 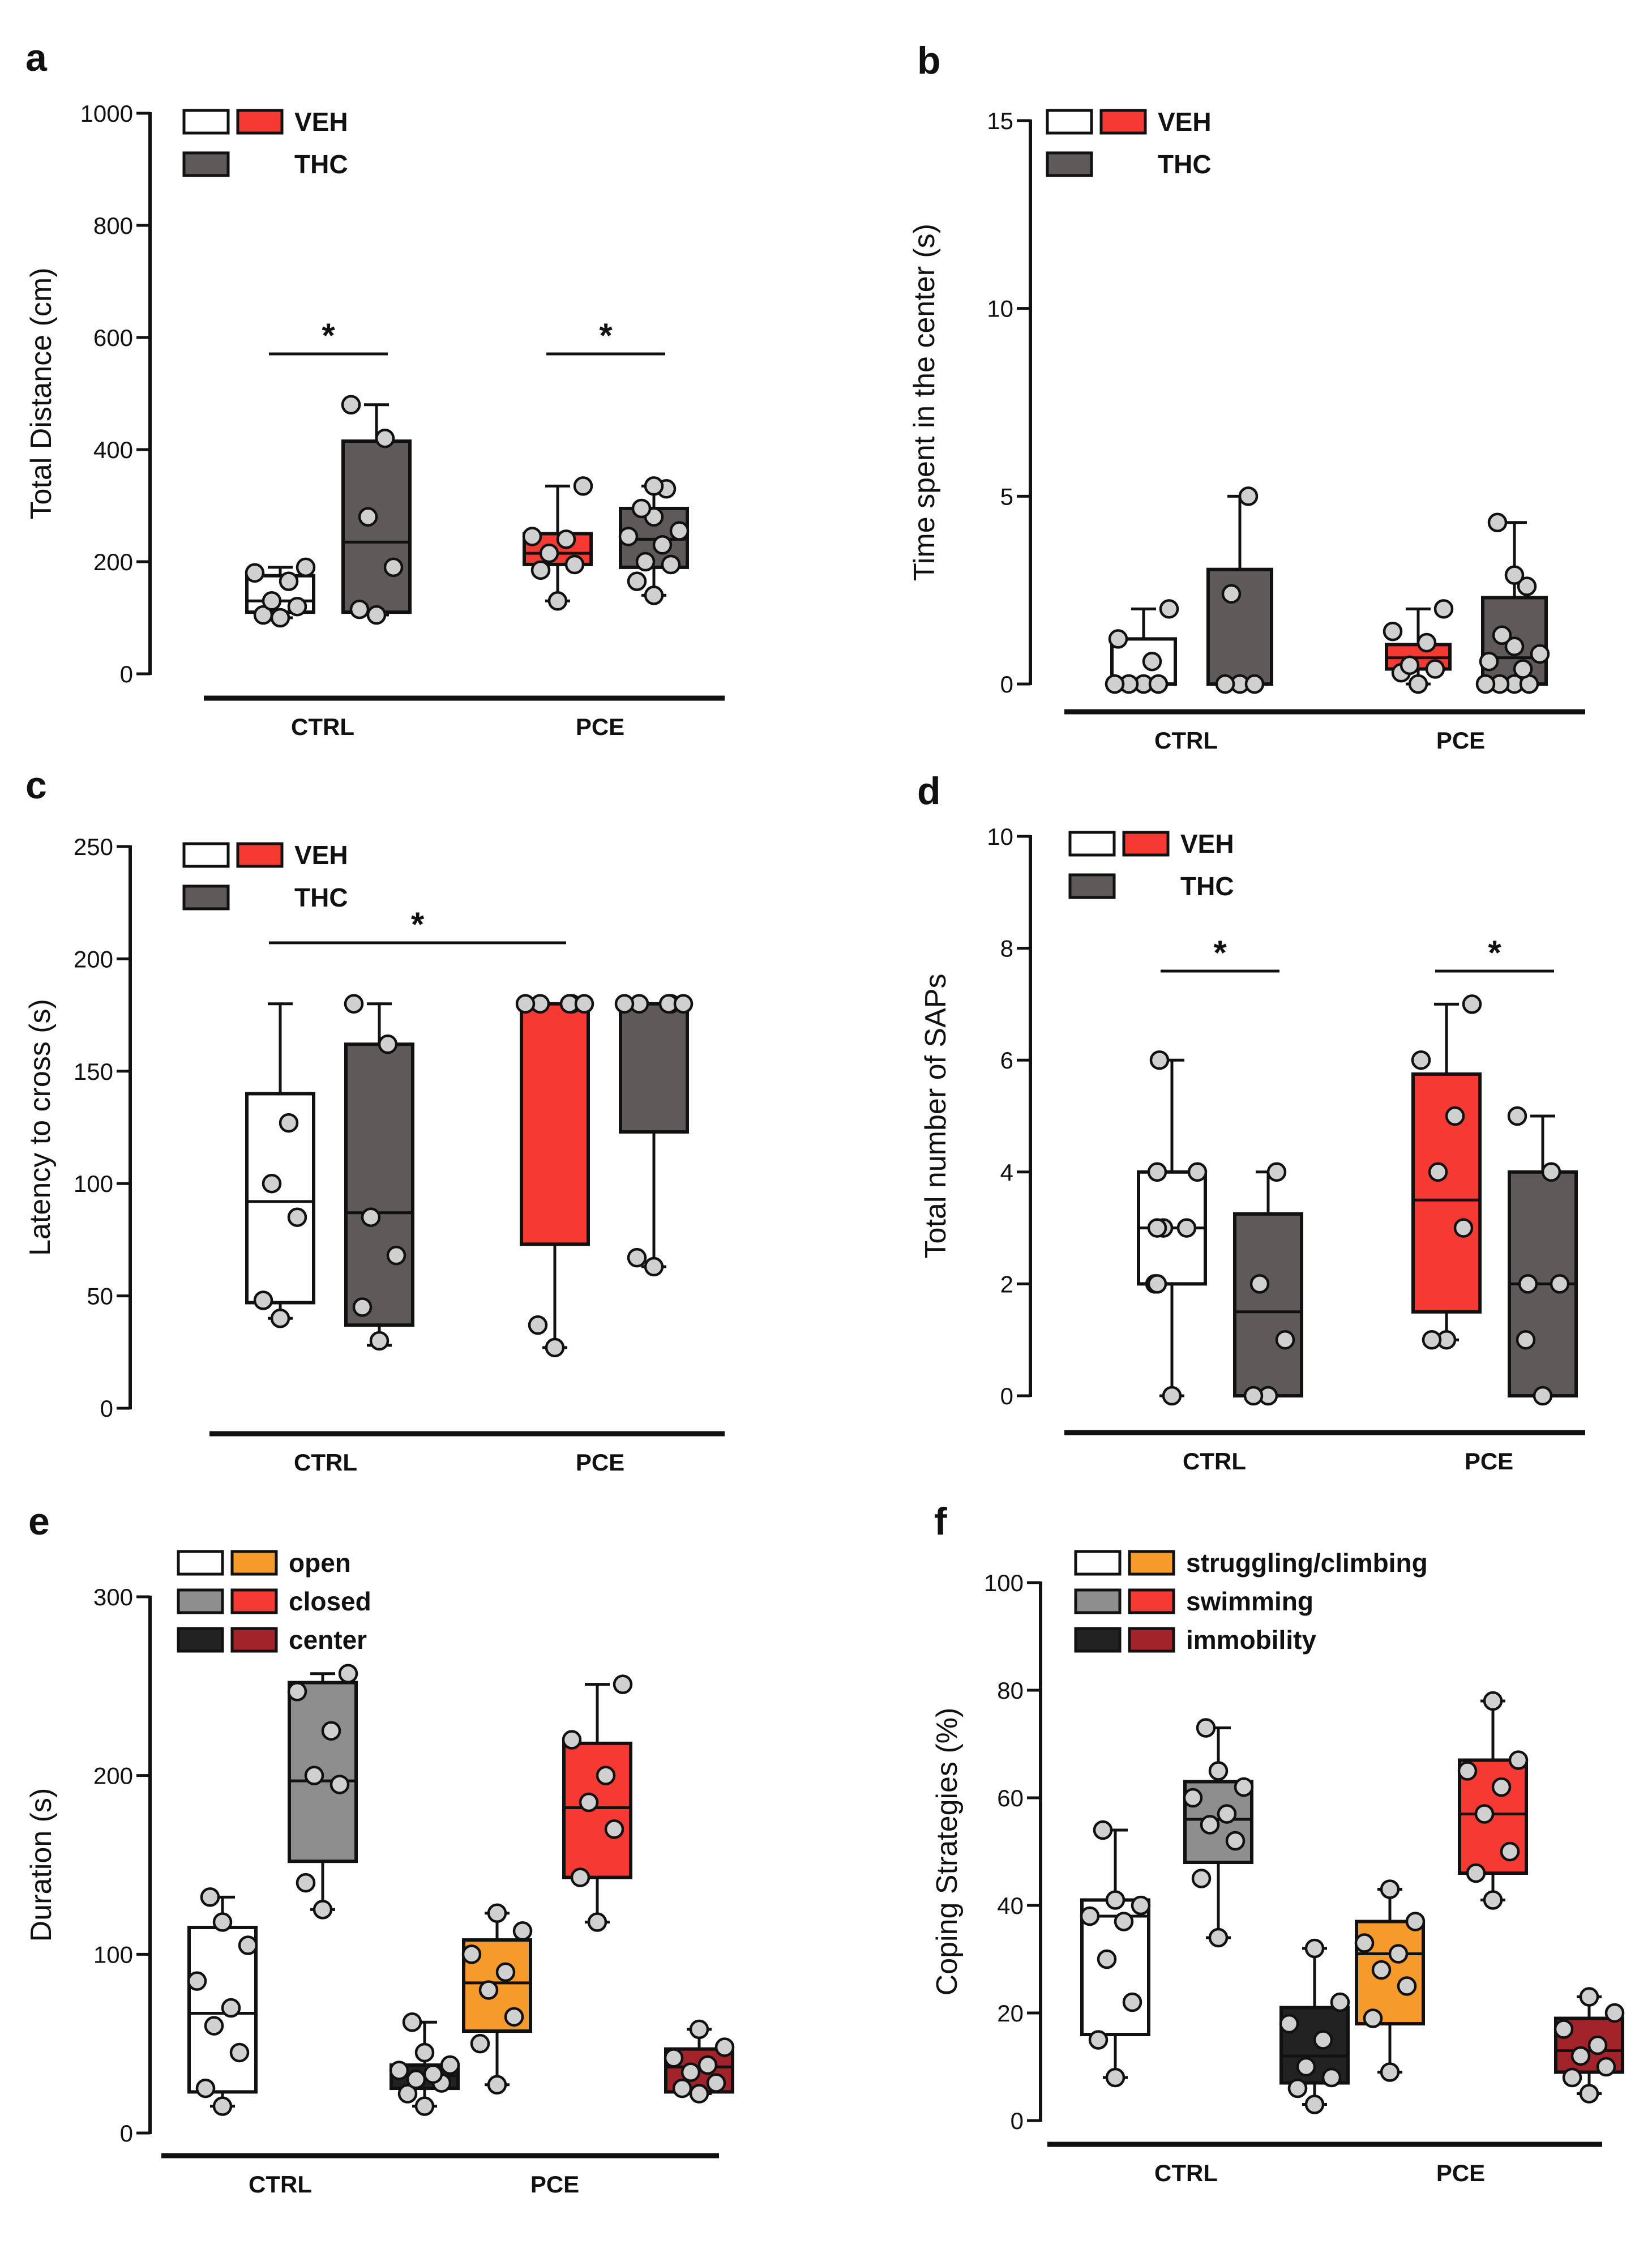 I want to click on legend-label-thc: THC, so click(x=321, y=898).